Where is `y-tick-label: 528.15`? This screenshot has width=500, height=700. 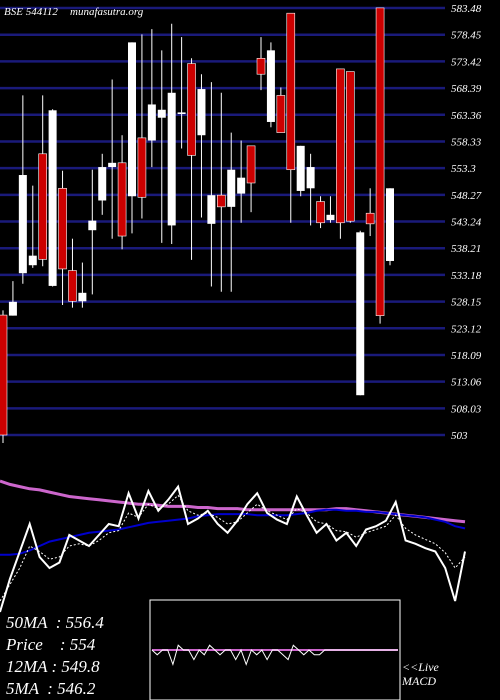 y-tick-label: 528.15 is located at coordinates (466, 303).